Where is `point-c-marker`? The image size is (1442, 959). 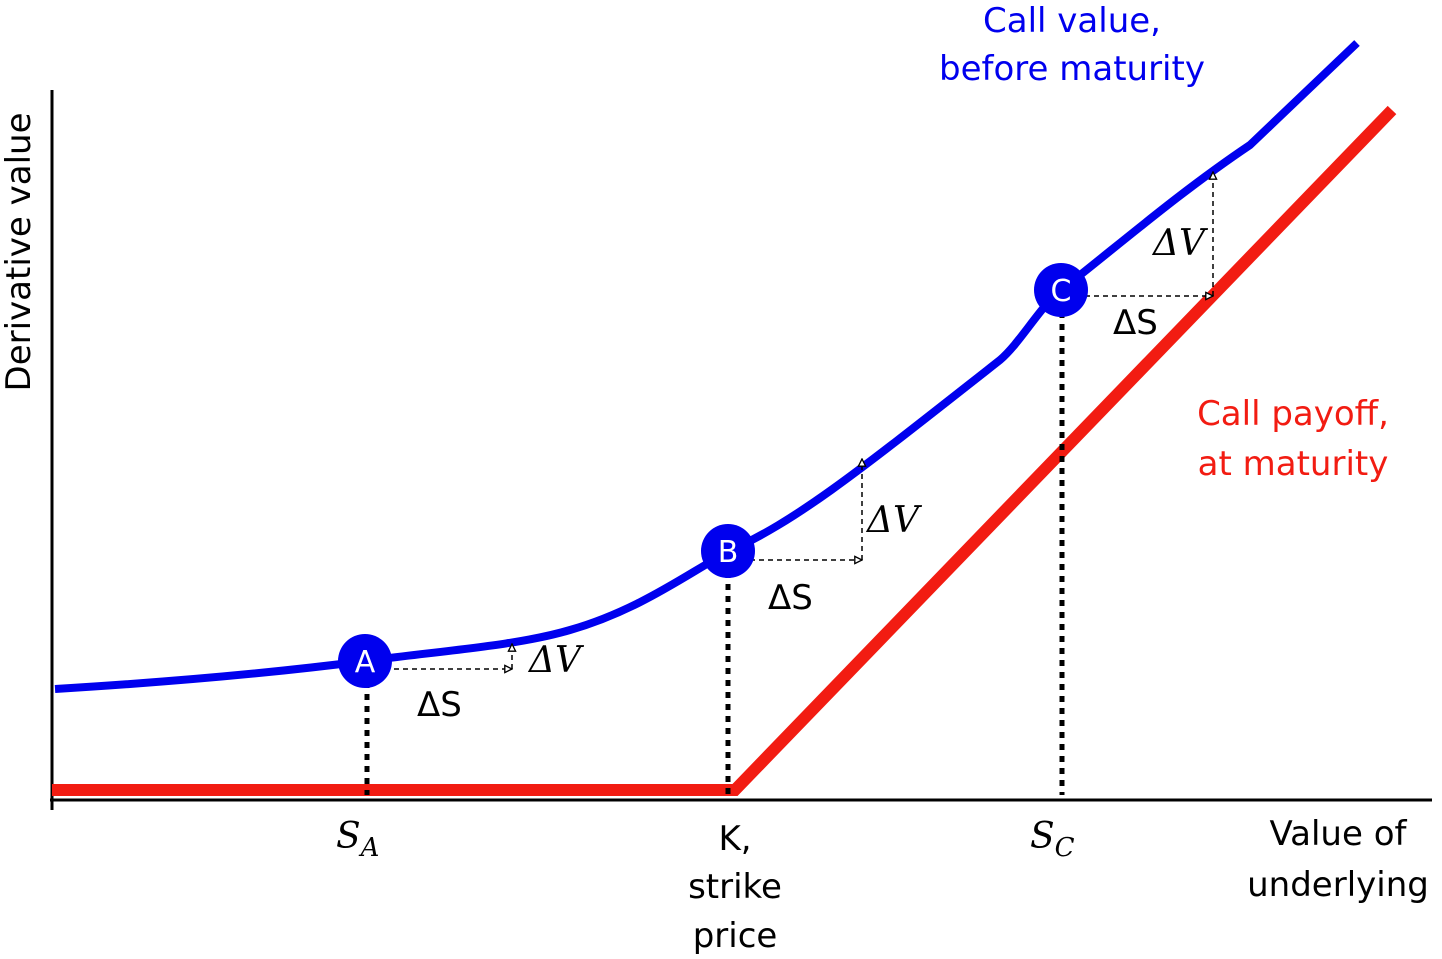 point-c-marker is located at coordinates (1061, 290).